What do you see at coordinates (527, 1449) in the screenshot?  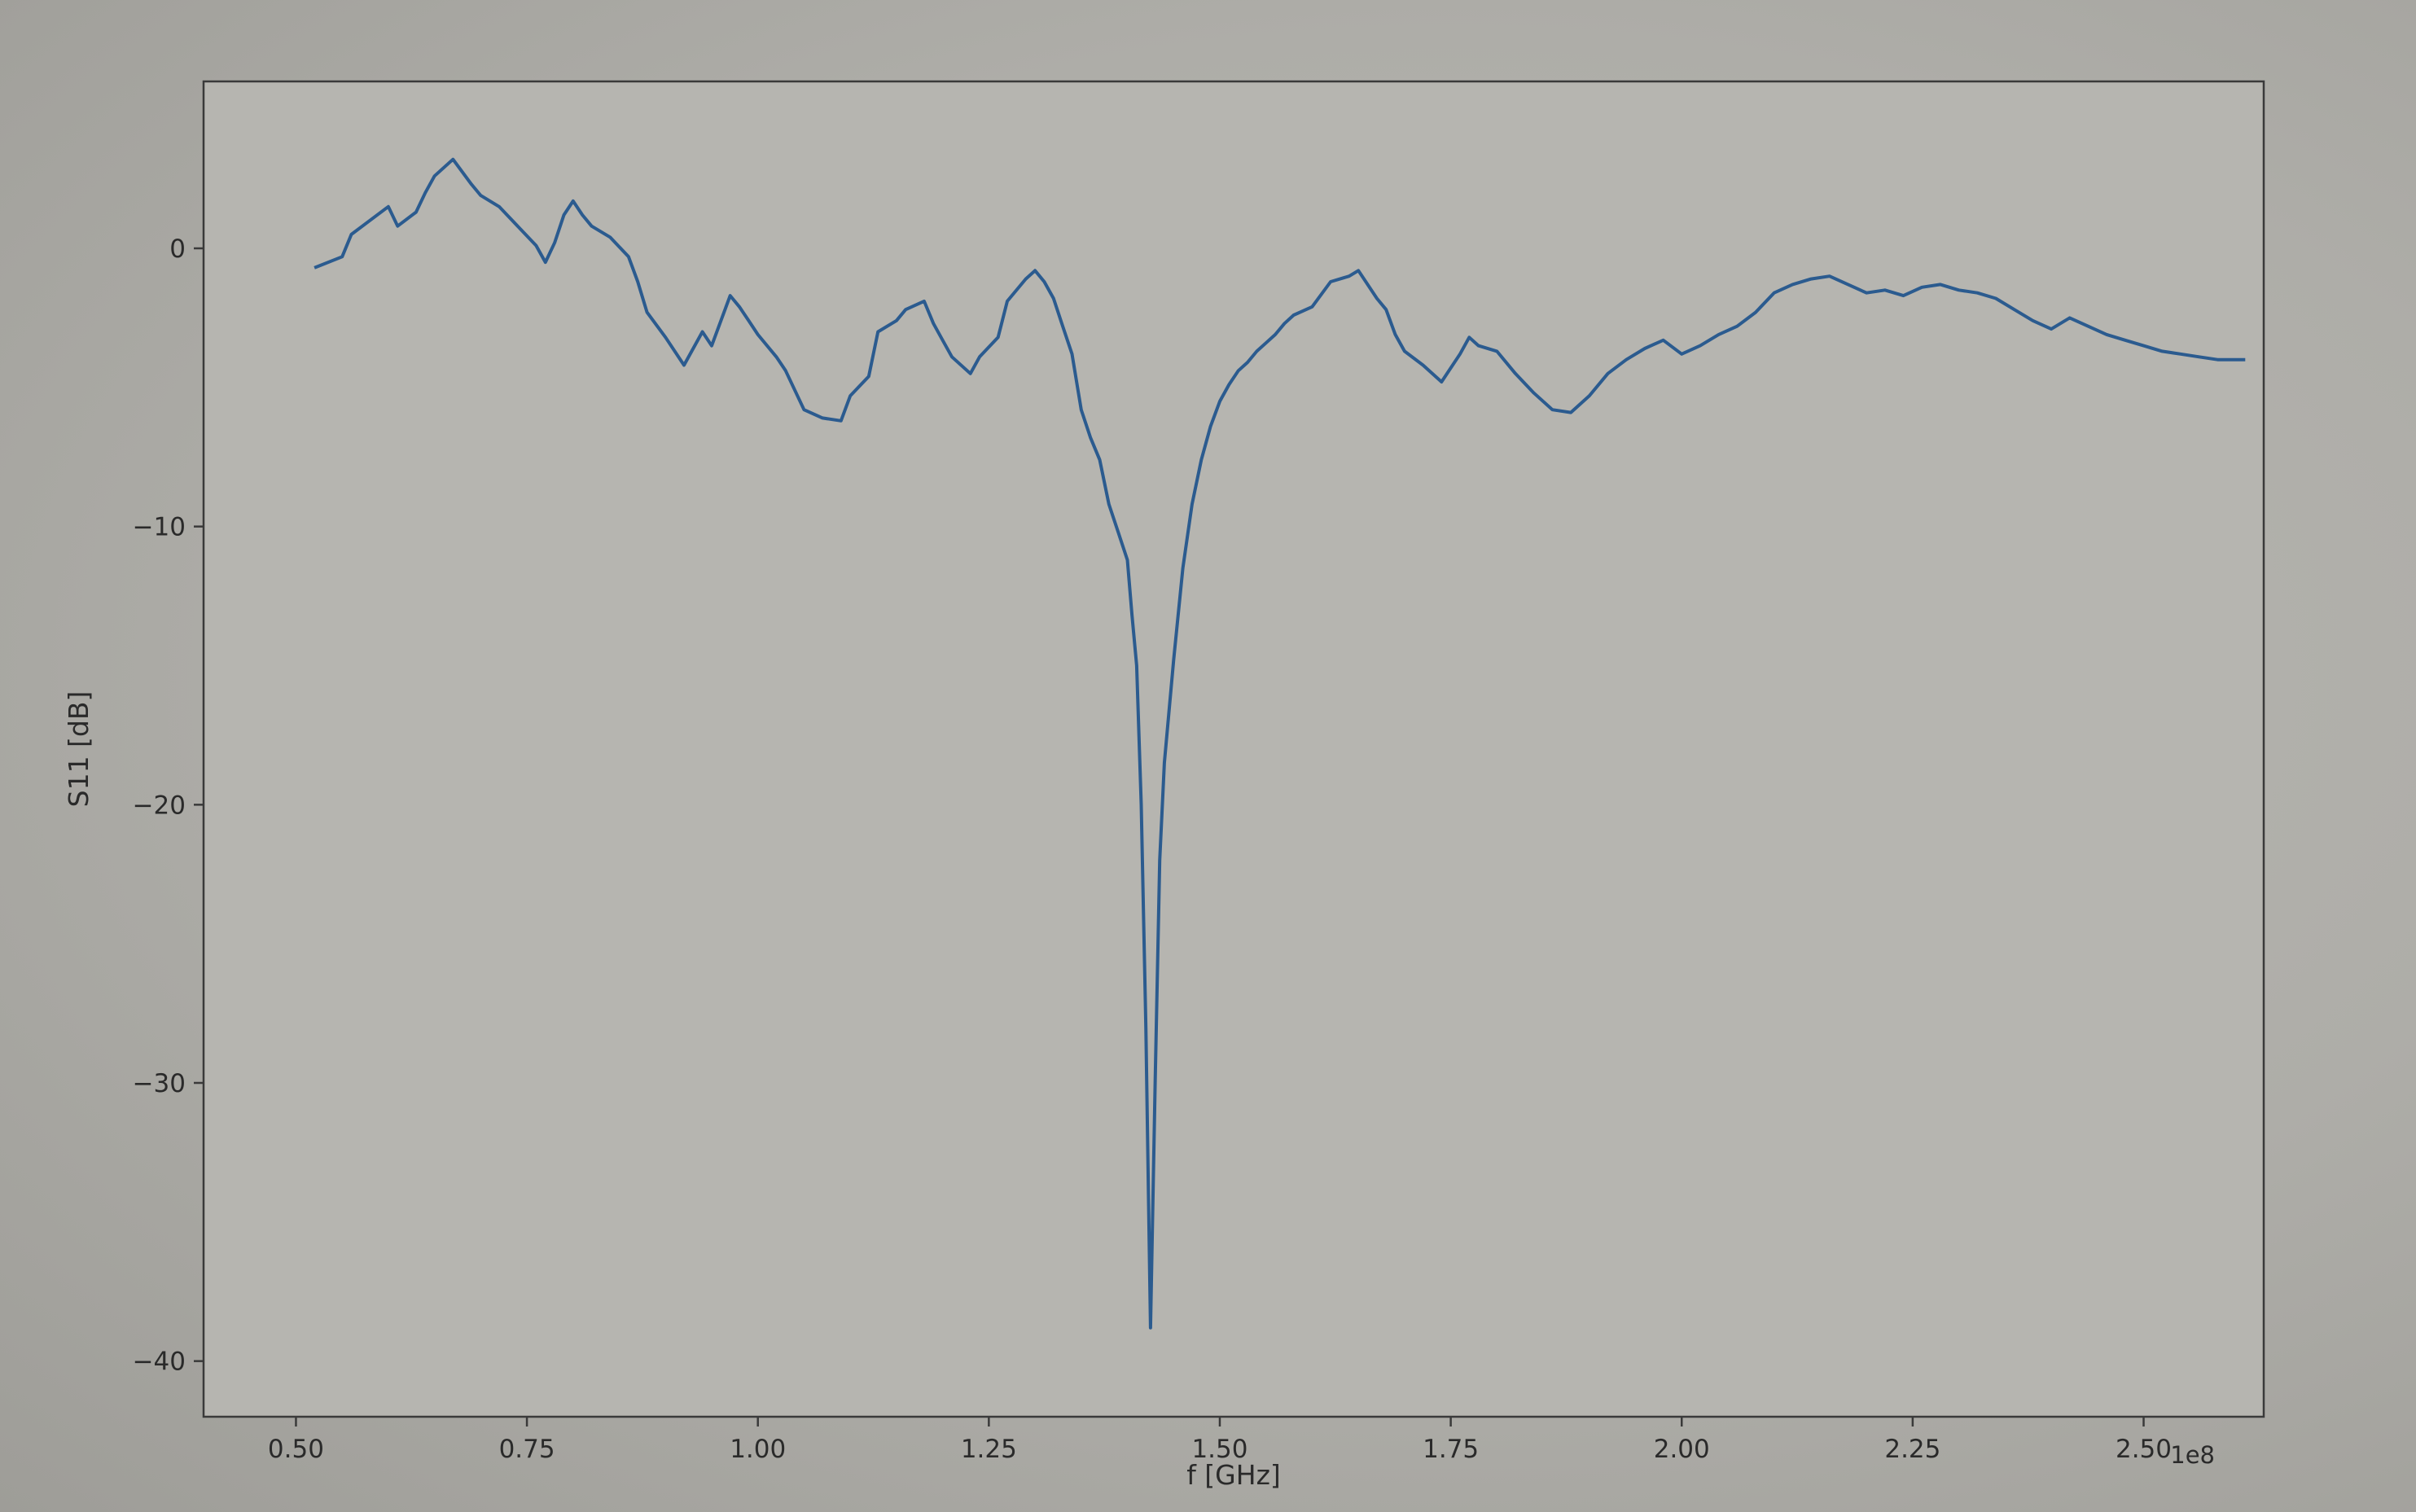 I see `x-tick-label: 0.75` at bounding box center [527, 1449].